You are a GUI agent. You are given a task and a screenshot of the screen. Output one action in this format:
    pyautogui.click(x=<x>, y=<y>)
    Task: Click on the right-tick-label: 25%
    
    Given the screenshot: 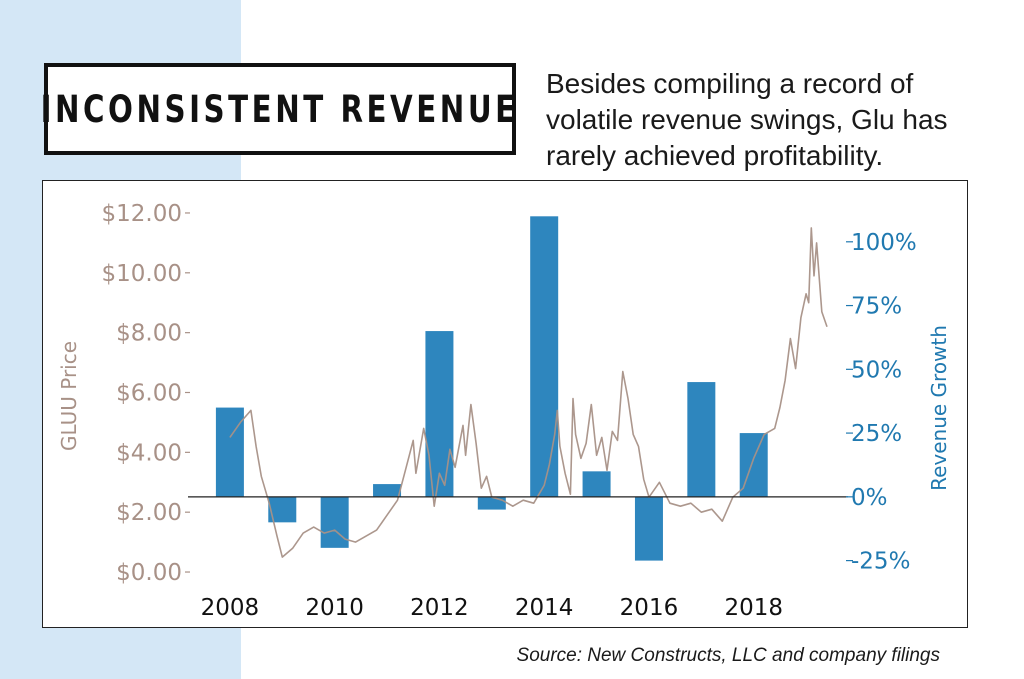 What is the action you would take?
    pyautogui.click(x=876, y=434)
    